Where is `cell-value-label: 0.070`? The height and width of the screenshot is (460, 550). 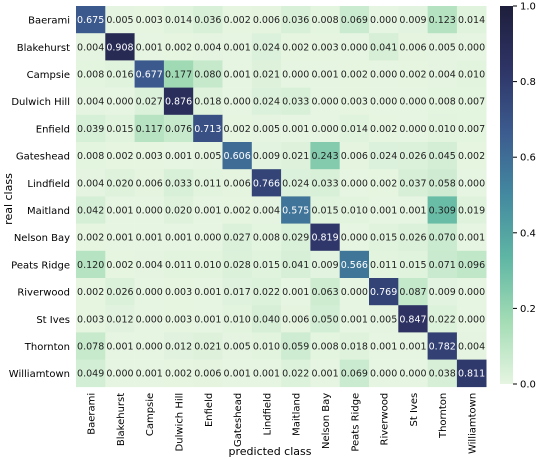 cell-value-label: 0.070 is located at coordinates (442, 238).